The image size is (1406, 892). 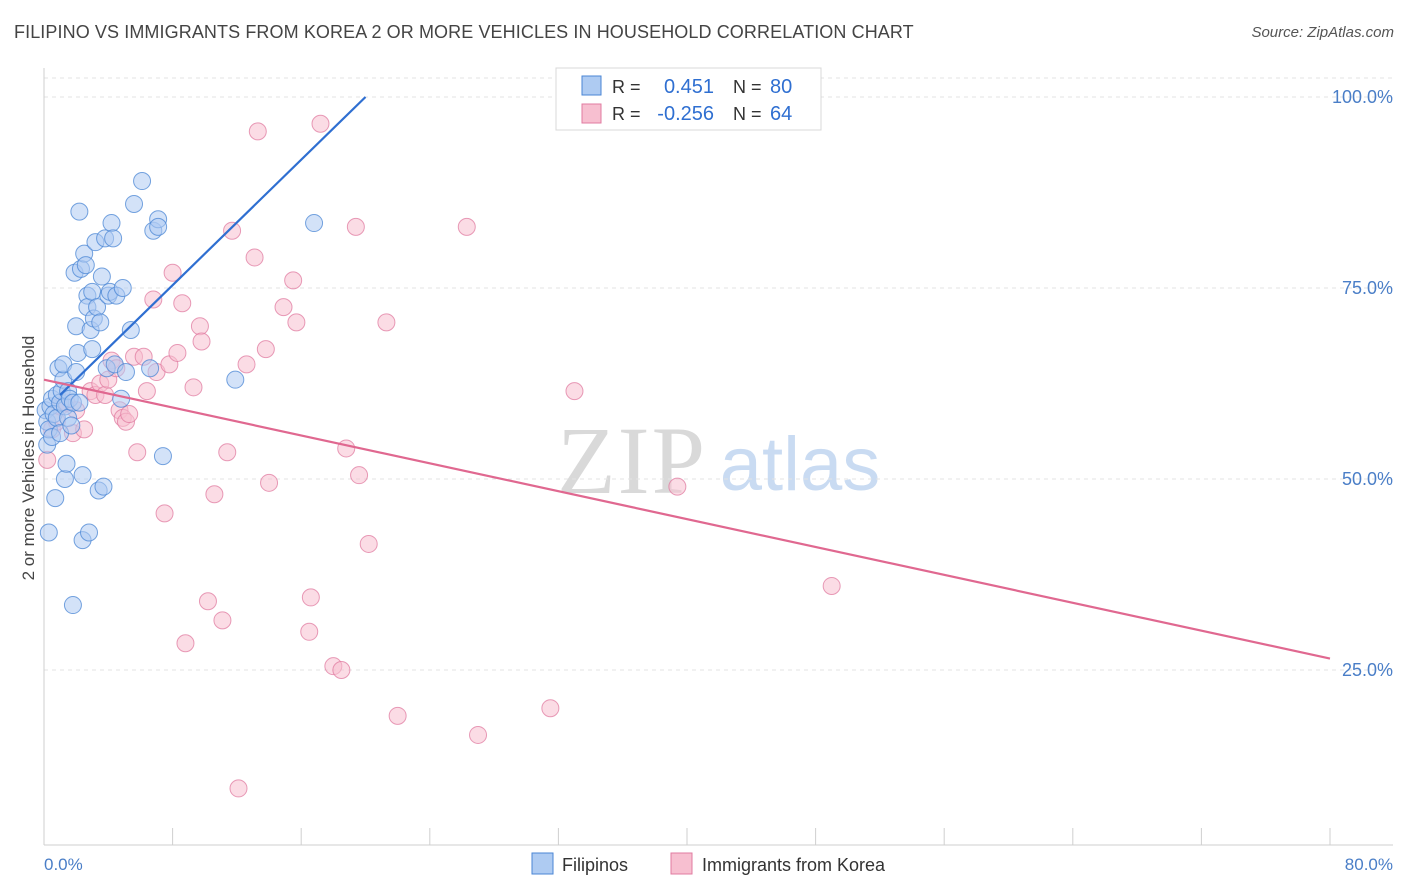 I want to click on y-tick-label: 100.0%, so click(x=1362, y=97).